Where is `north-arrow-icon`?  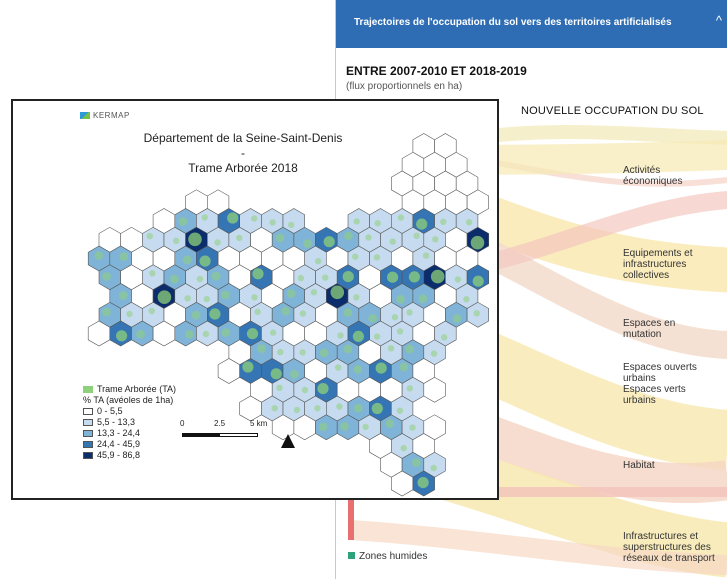
north-arrow-icon is located at coordinates (288, 441).